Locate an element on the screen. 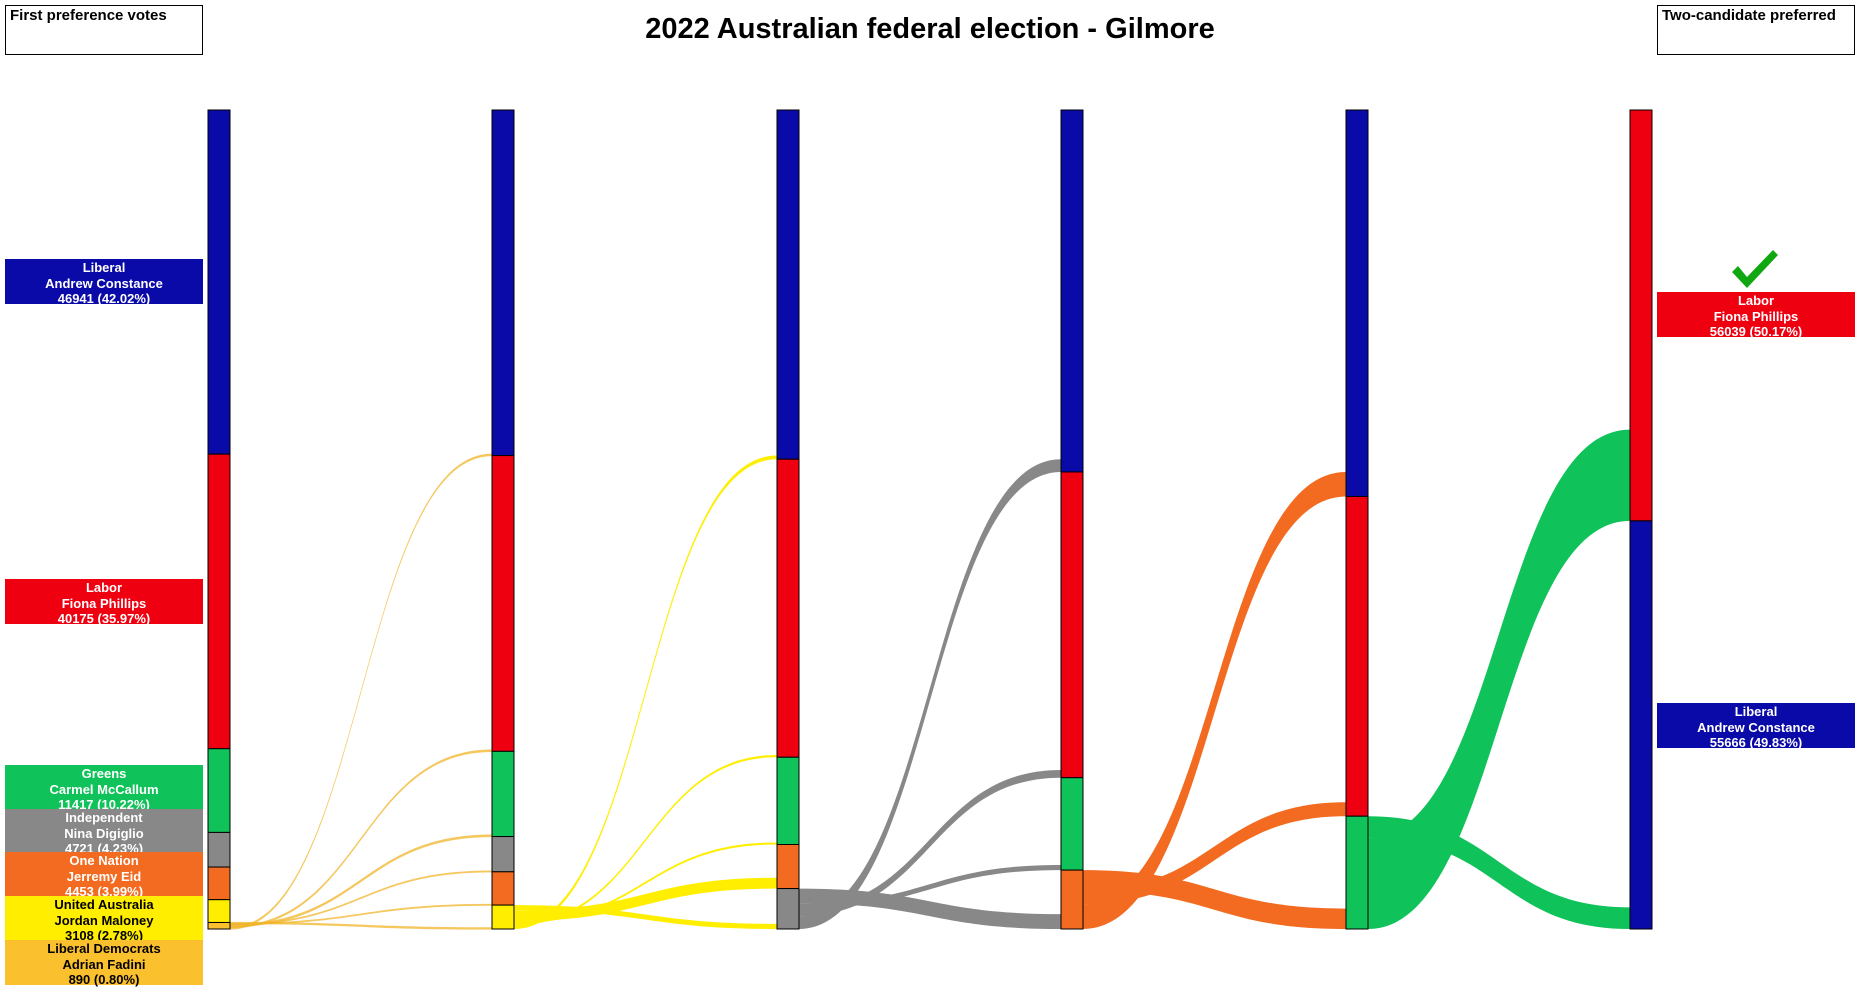 This screenshot has height=988, width=1860. candidate-name: Jordan Maloney is located at coordinates (104, 920).